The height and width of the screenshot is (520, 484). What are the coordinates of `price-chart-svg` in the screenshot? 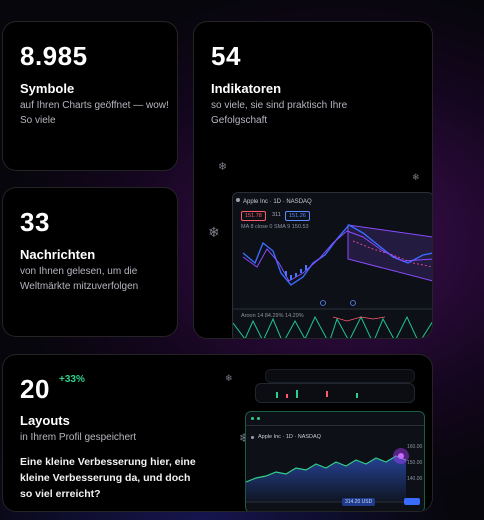 It's located at (332, 281).